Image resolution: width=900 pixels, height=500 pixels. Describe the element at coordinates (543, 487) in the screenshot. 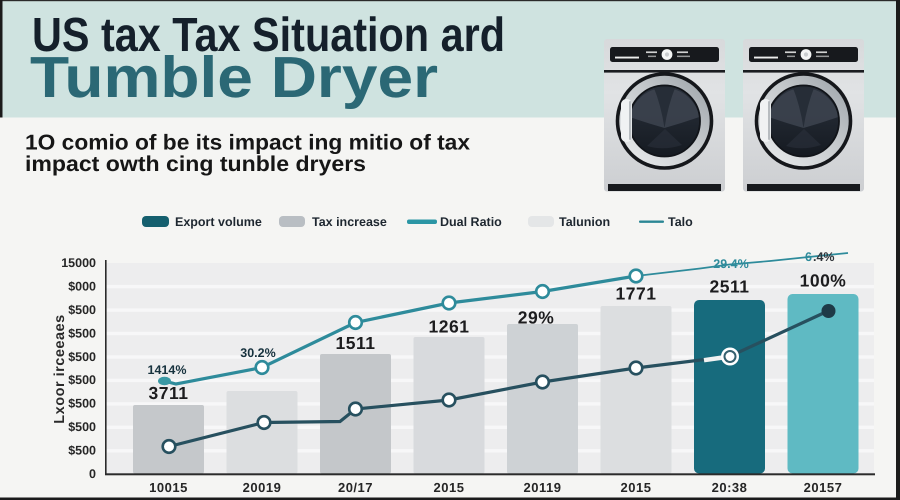

I see `svg-text: 20119` at that location.